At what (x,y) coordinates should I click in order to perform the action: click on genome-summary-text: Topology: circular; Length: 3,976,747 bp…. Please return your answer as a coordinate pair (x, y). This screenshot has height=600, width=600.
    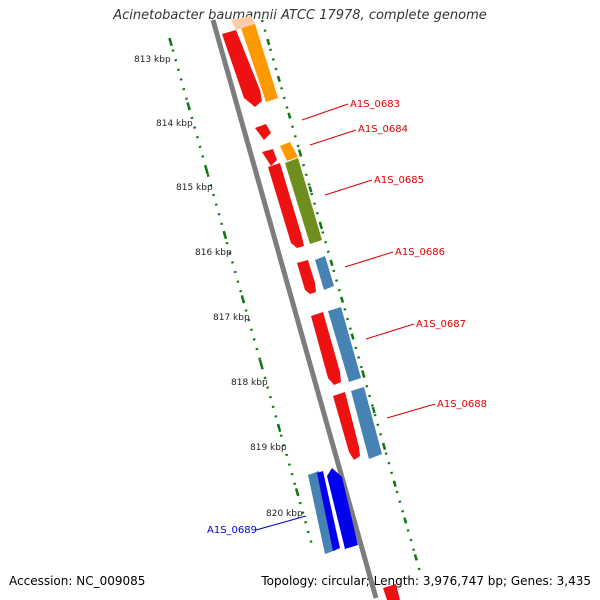
    Looking at the image, I should click on (426, 581).